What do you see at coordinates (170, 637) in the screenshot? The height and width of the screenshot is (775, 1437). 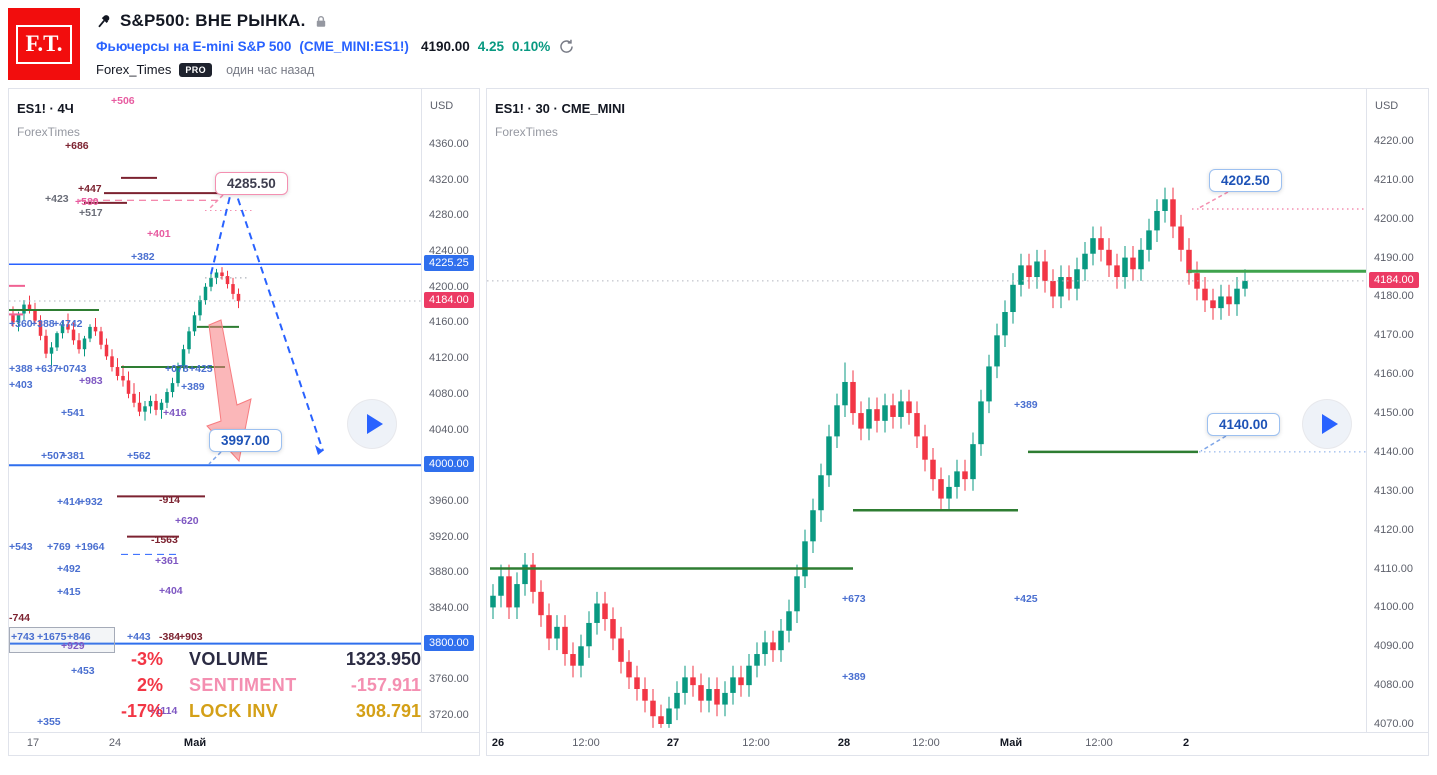 I see `trade-marker-label: -384` at bounding box center [170, 637].